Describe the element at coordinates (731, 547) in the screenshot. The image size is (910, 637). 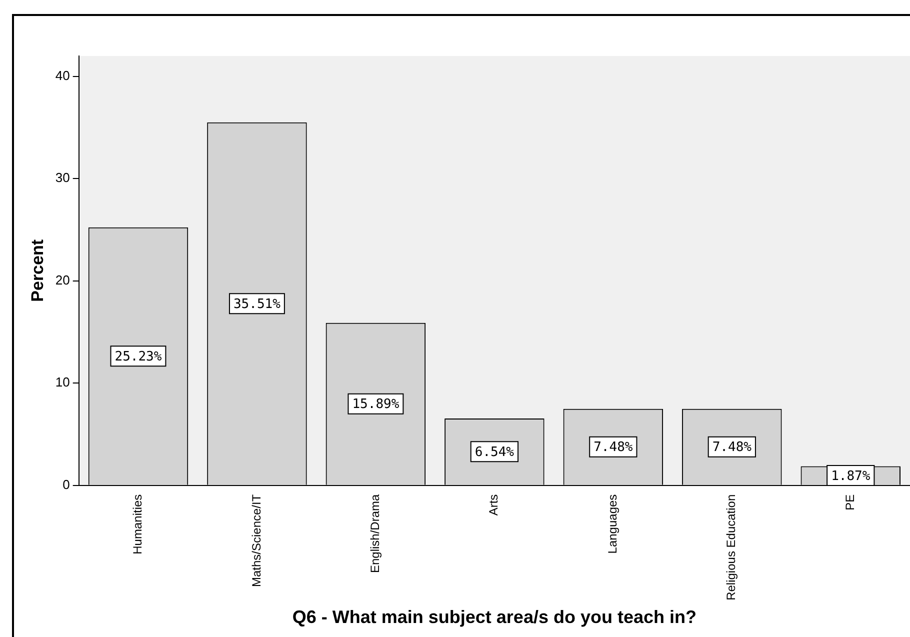
I see `x-tick-label: Religious Education` at that location.